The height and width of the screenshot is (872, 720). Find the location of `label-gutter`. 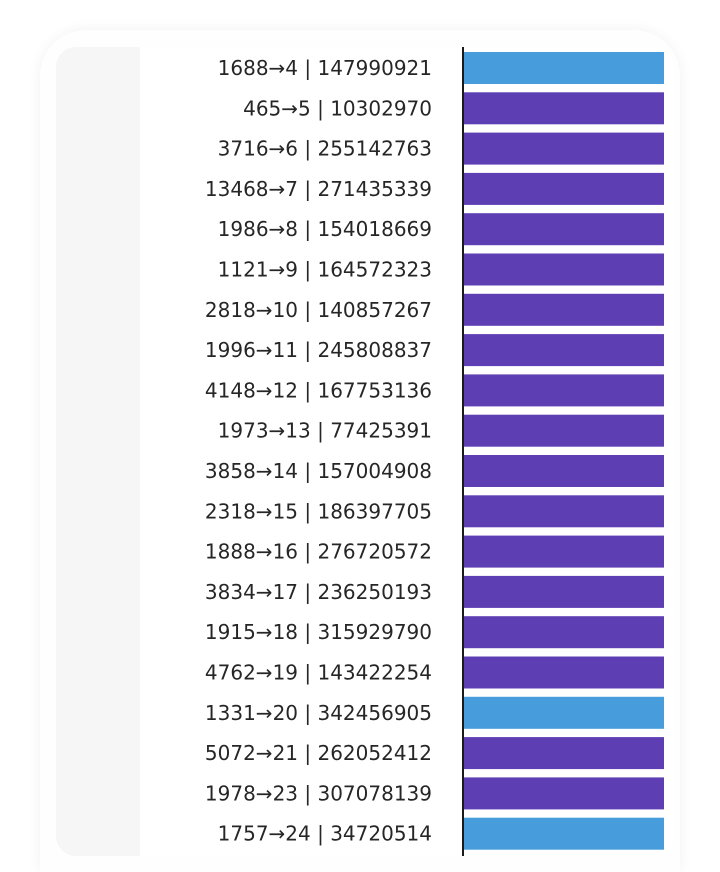

label-gutter is located at coordinates (98, 451).